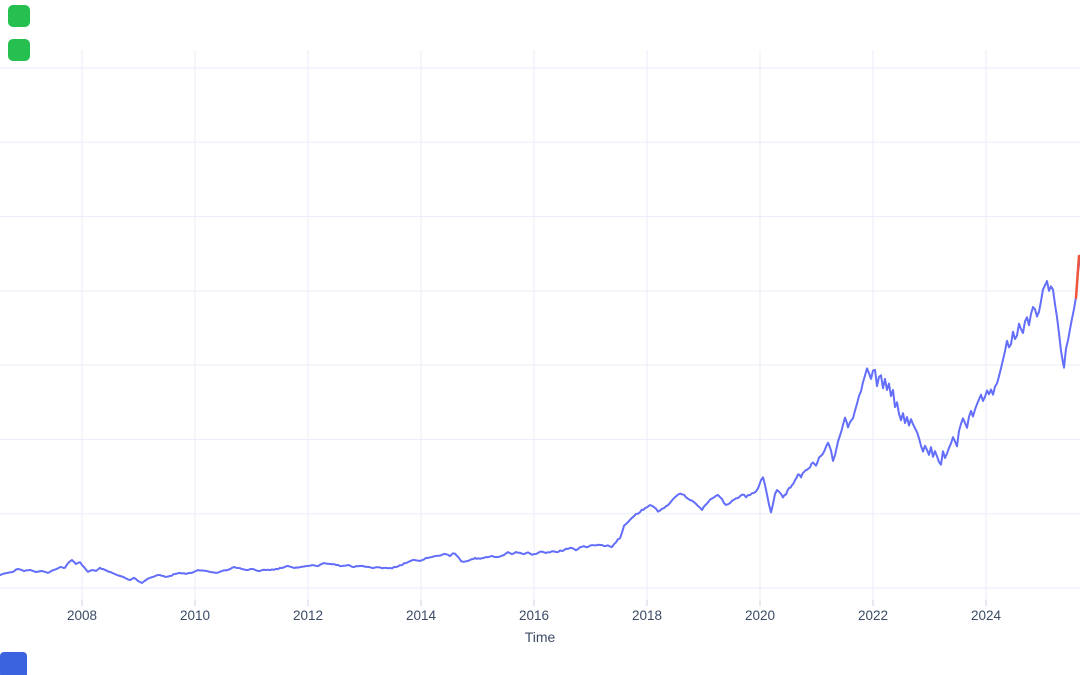 The height and width of the screenshot is (675, 1080). What do you see at coordinates (534, 615) in the screenshot?
I see `x-tick-label-2016: 2016` at bounding box center [534, 615].